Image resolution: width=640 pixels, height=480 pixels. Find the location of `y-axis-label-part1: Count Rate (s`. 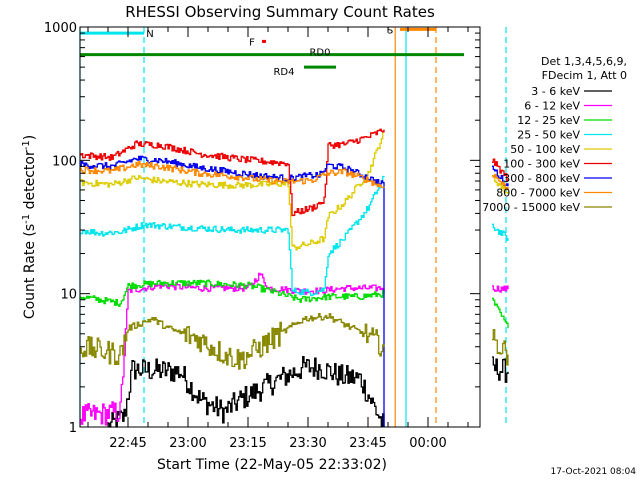

y-axis-label-part1: Count Rate (s is located at coordinates (30, 271).